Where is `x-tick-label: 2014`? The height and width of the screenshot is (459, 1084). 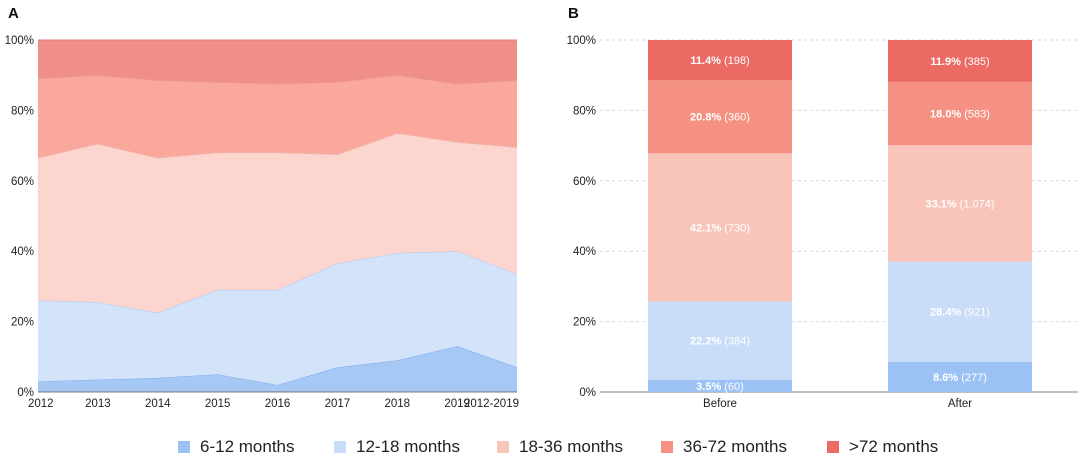
x-tick-label: 2014 is located at coordinates (158, 404).